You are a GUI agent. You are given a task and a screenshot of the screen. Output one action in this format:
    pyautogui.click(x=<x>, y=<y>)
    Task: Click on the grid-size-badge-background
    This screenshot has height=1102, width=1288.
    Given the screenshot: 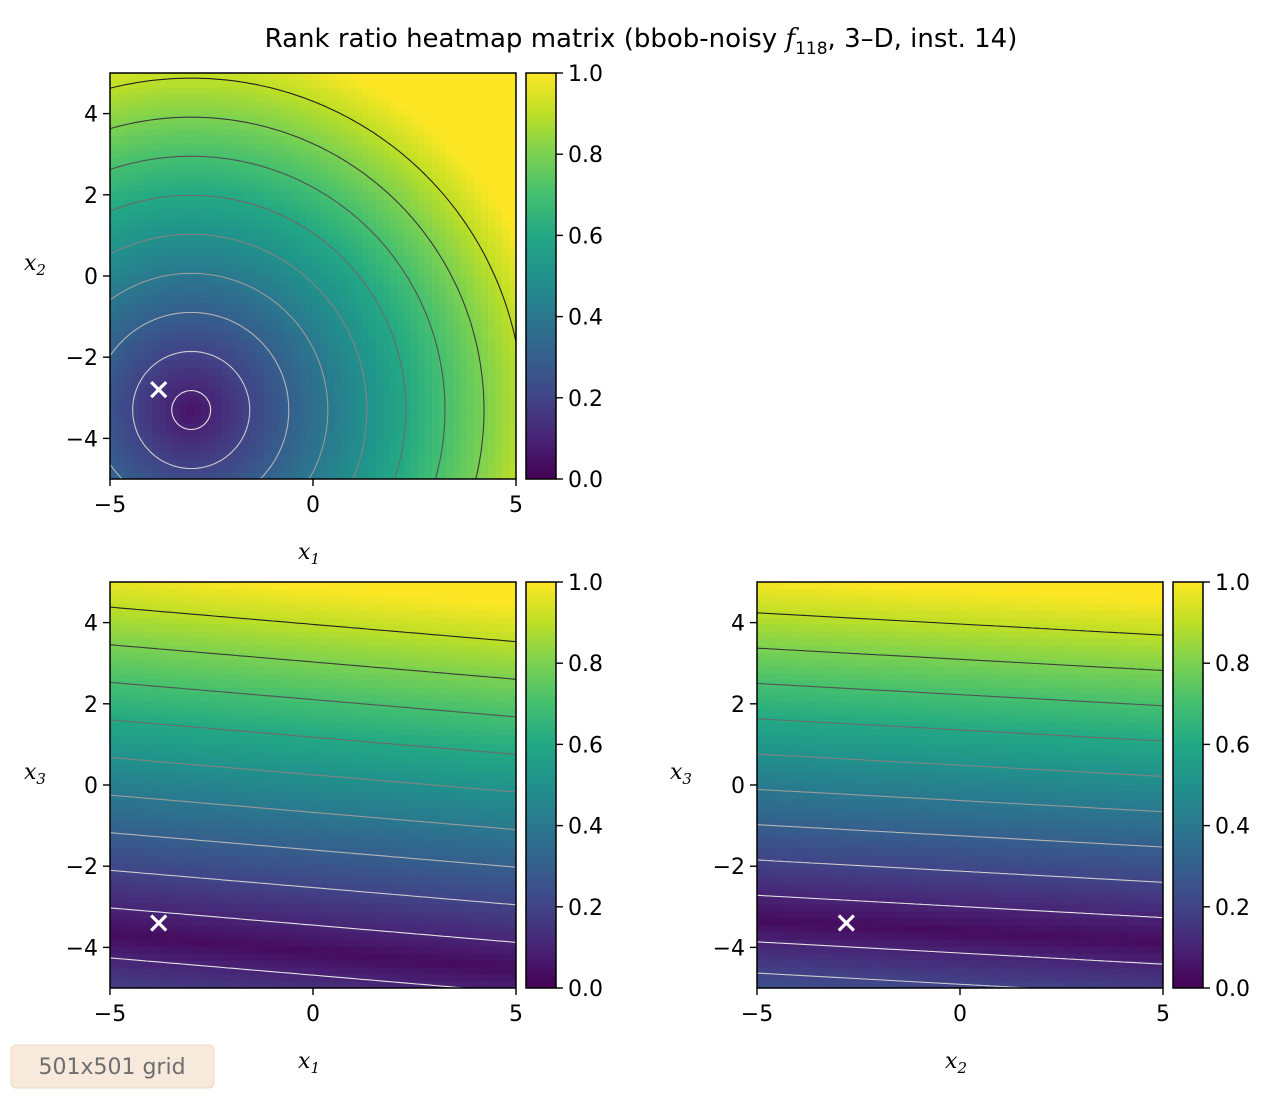 What is the action you would take?
    pyautogui.click(x=112, y=1066)
    